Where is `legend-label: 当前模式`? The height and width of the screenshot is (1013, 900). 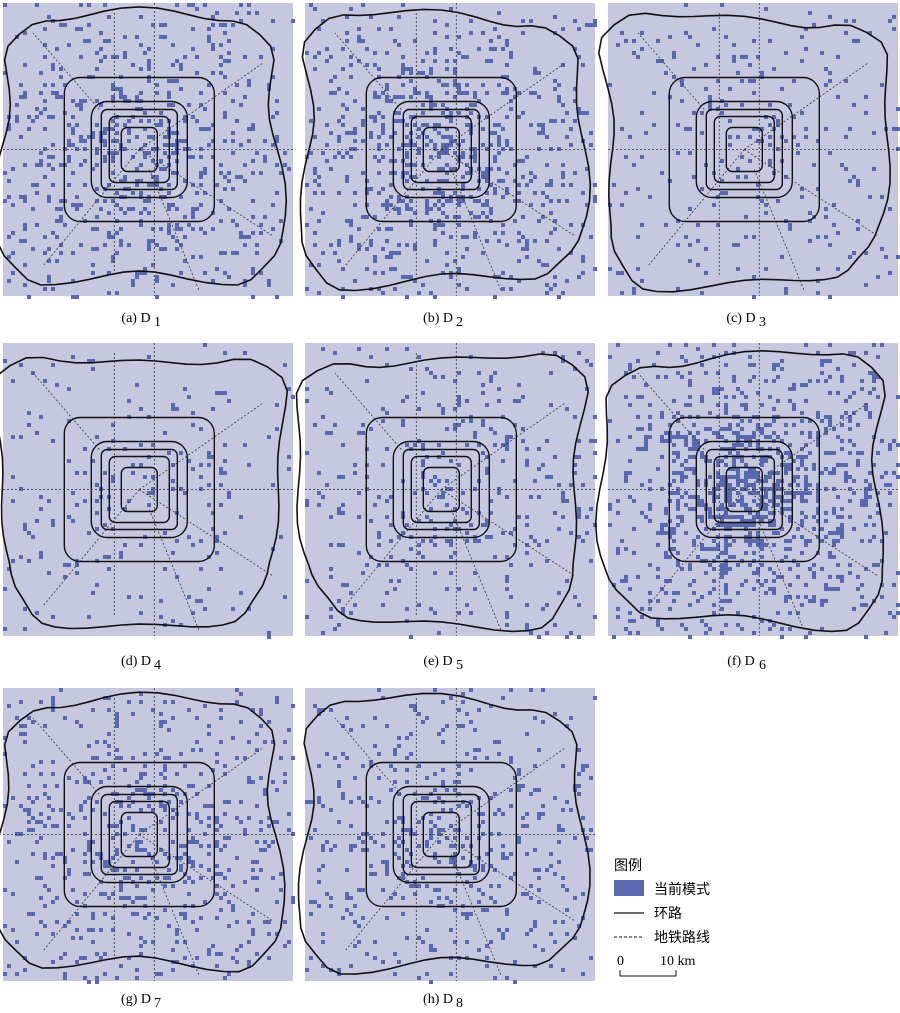
legend-label: 当前模式 is located at coordinates (682, 889).